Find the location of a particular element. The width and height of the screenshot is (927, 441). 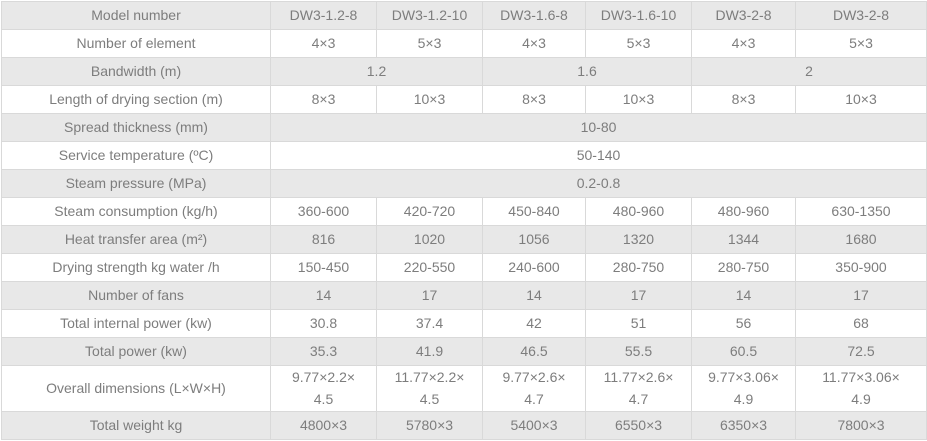

value-cell: 72.5 is located at coordinates (861, 351).